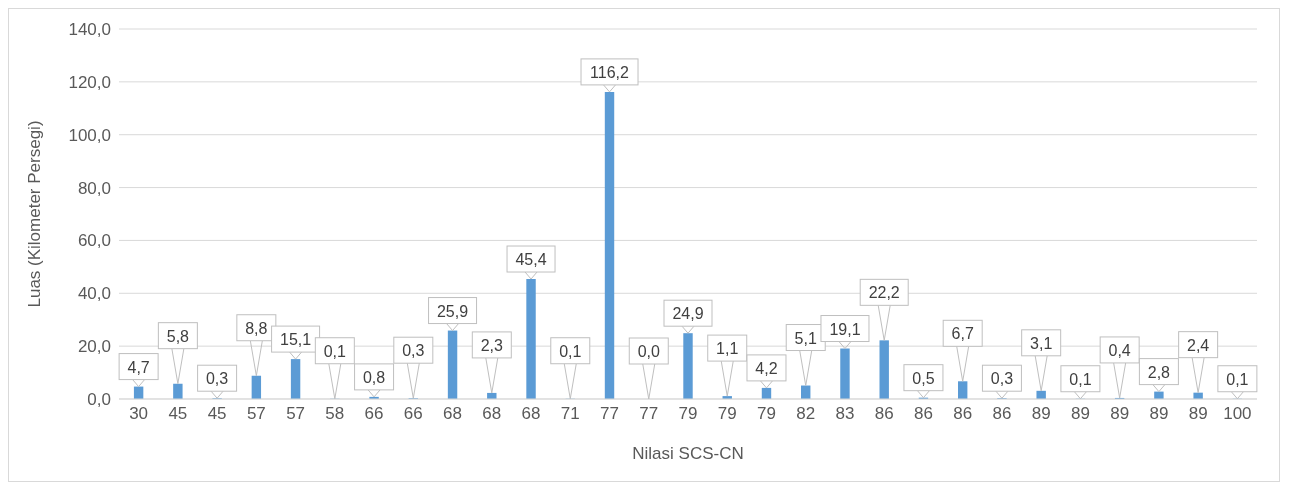 The height and width of the screenshot is (491, 1291). I want to click on data-label: 8,8, so click(256, 328).